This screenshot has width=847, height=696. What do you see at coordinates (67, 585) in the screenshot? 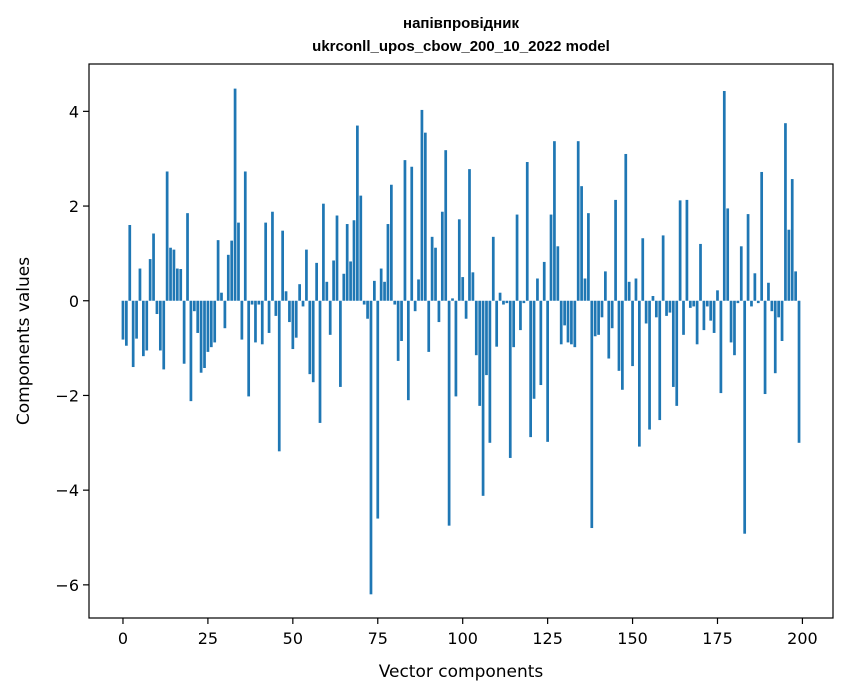
I see `y-tick-label: −6` at bounding box center [67, 585].